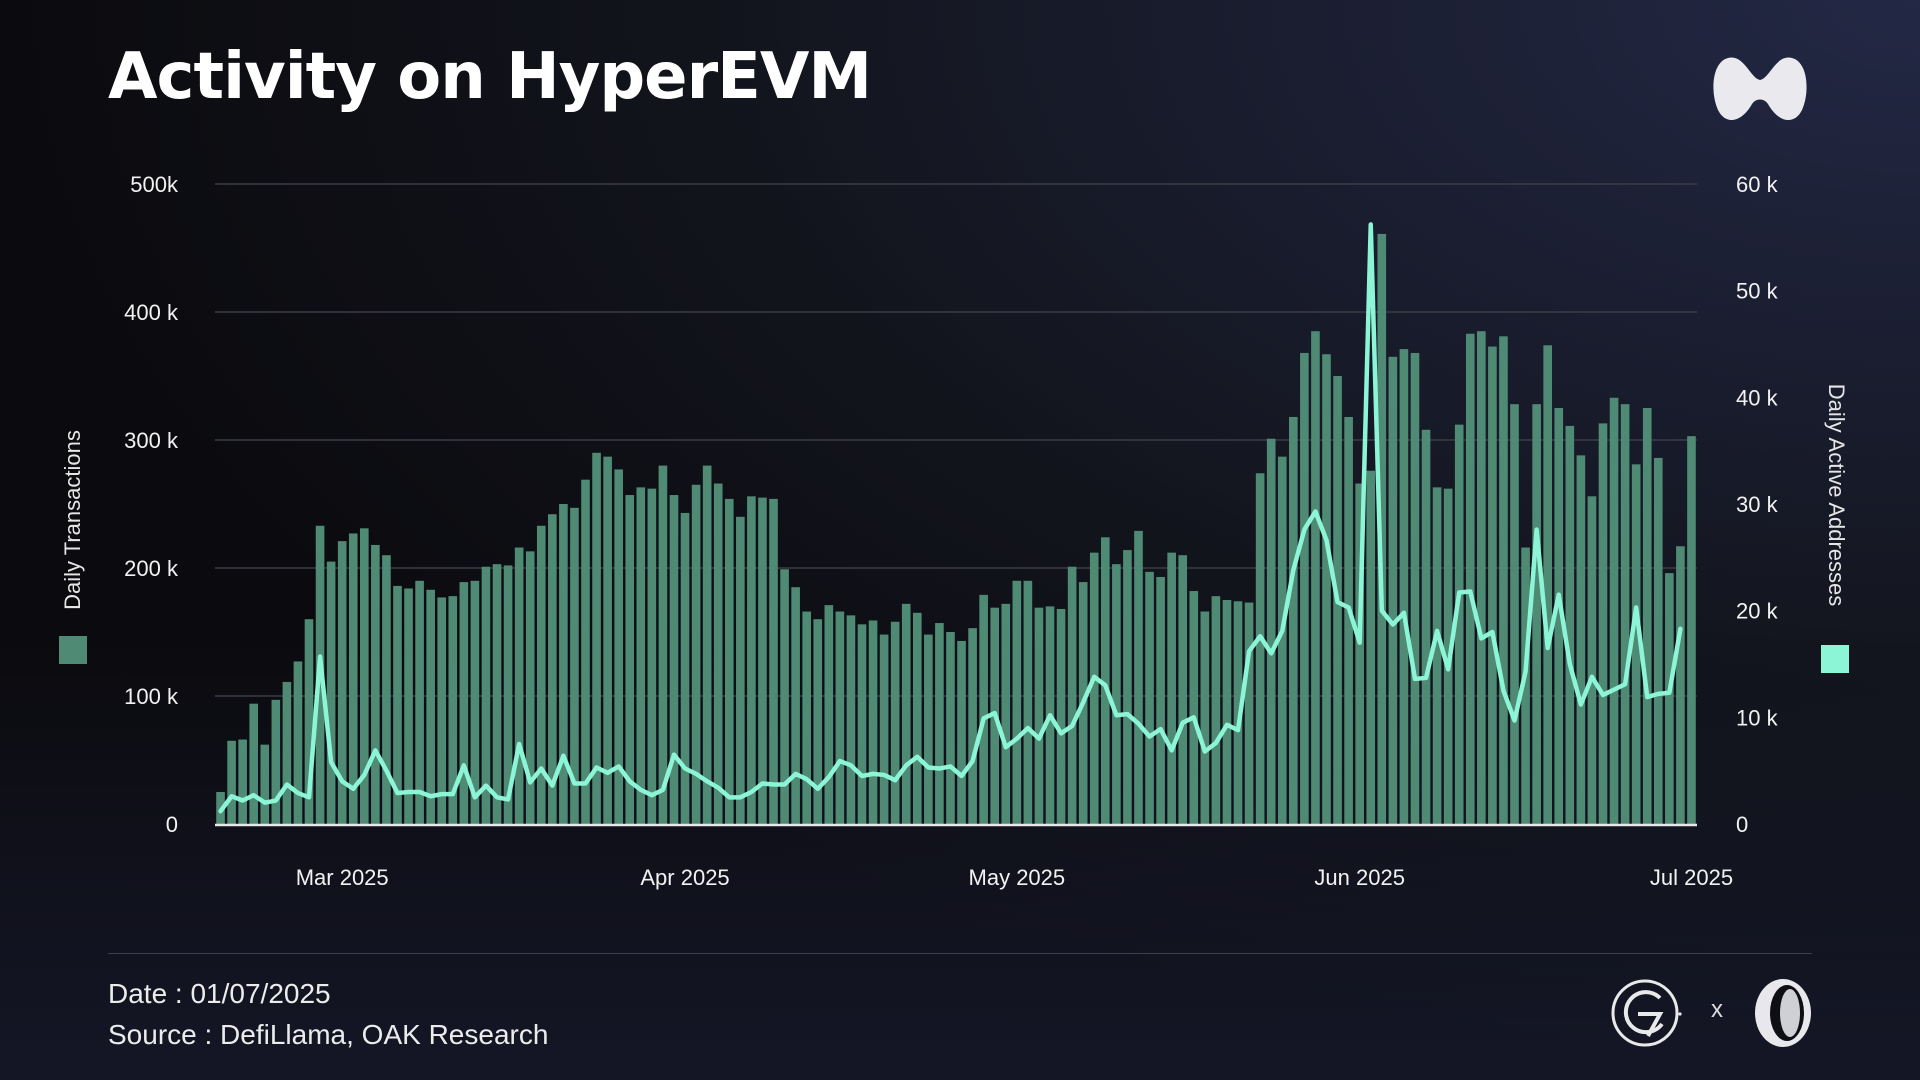 The image size is (1920, 1080). I want to click on left-tick-label: 400 k, so click(151, 312).